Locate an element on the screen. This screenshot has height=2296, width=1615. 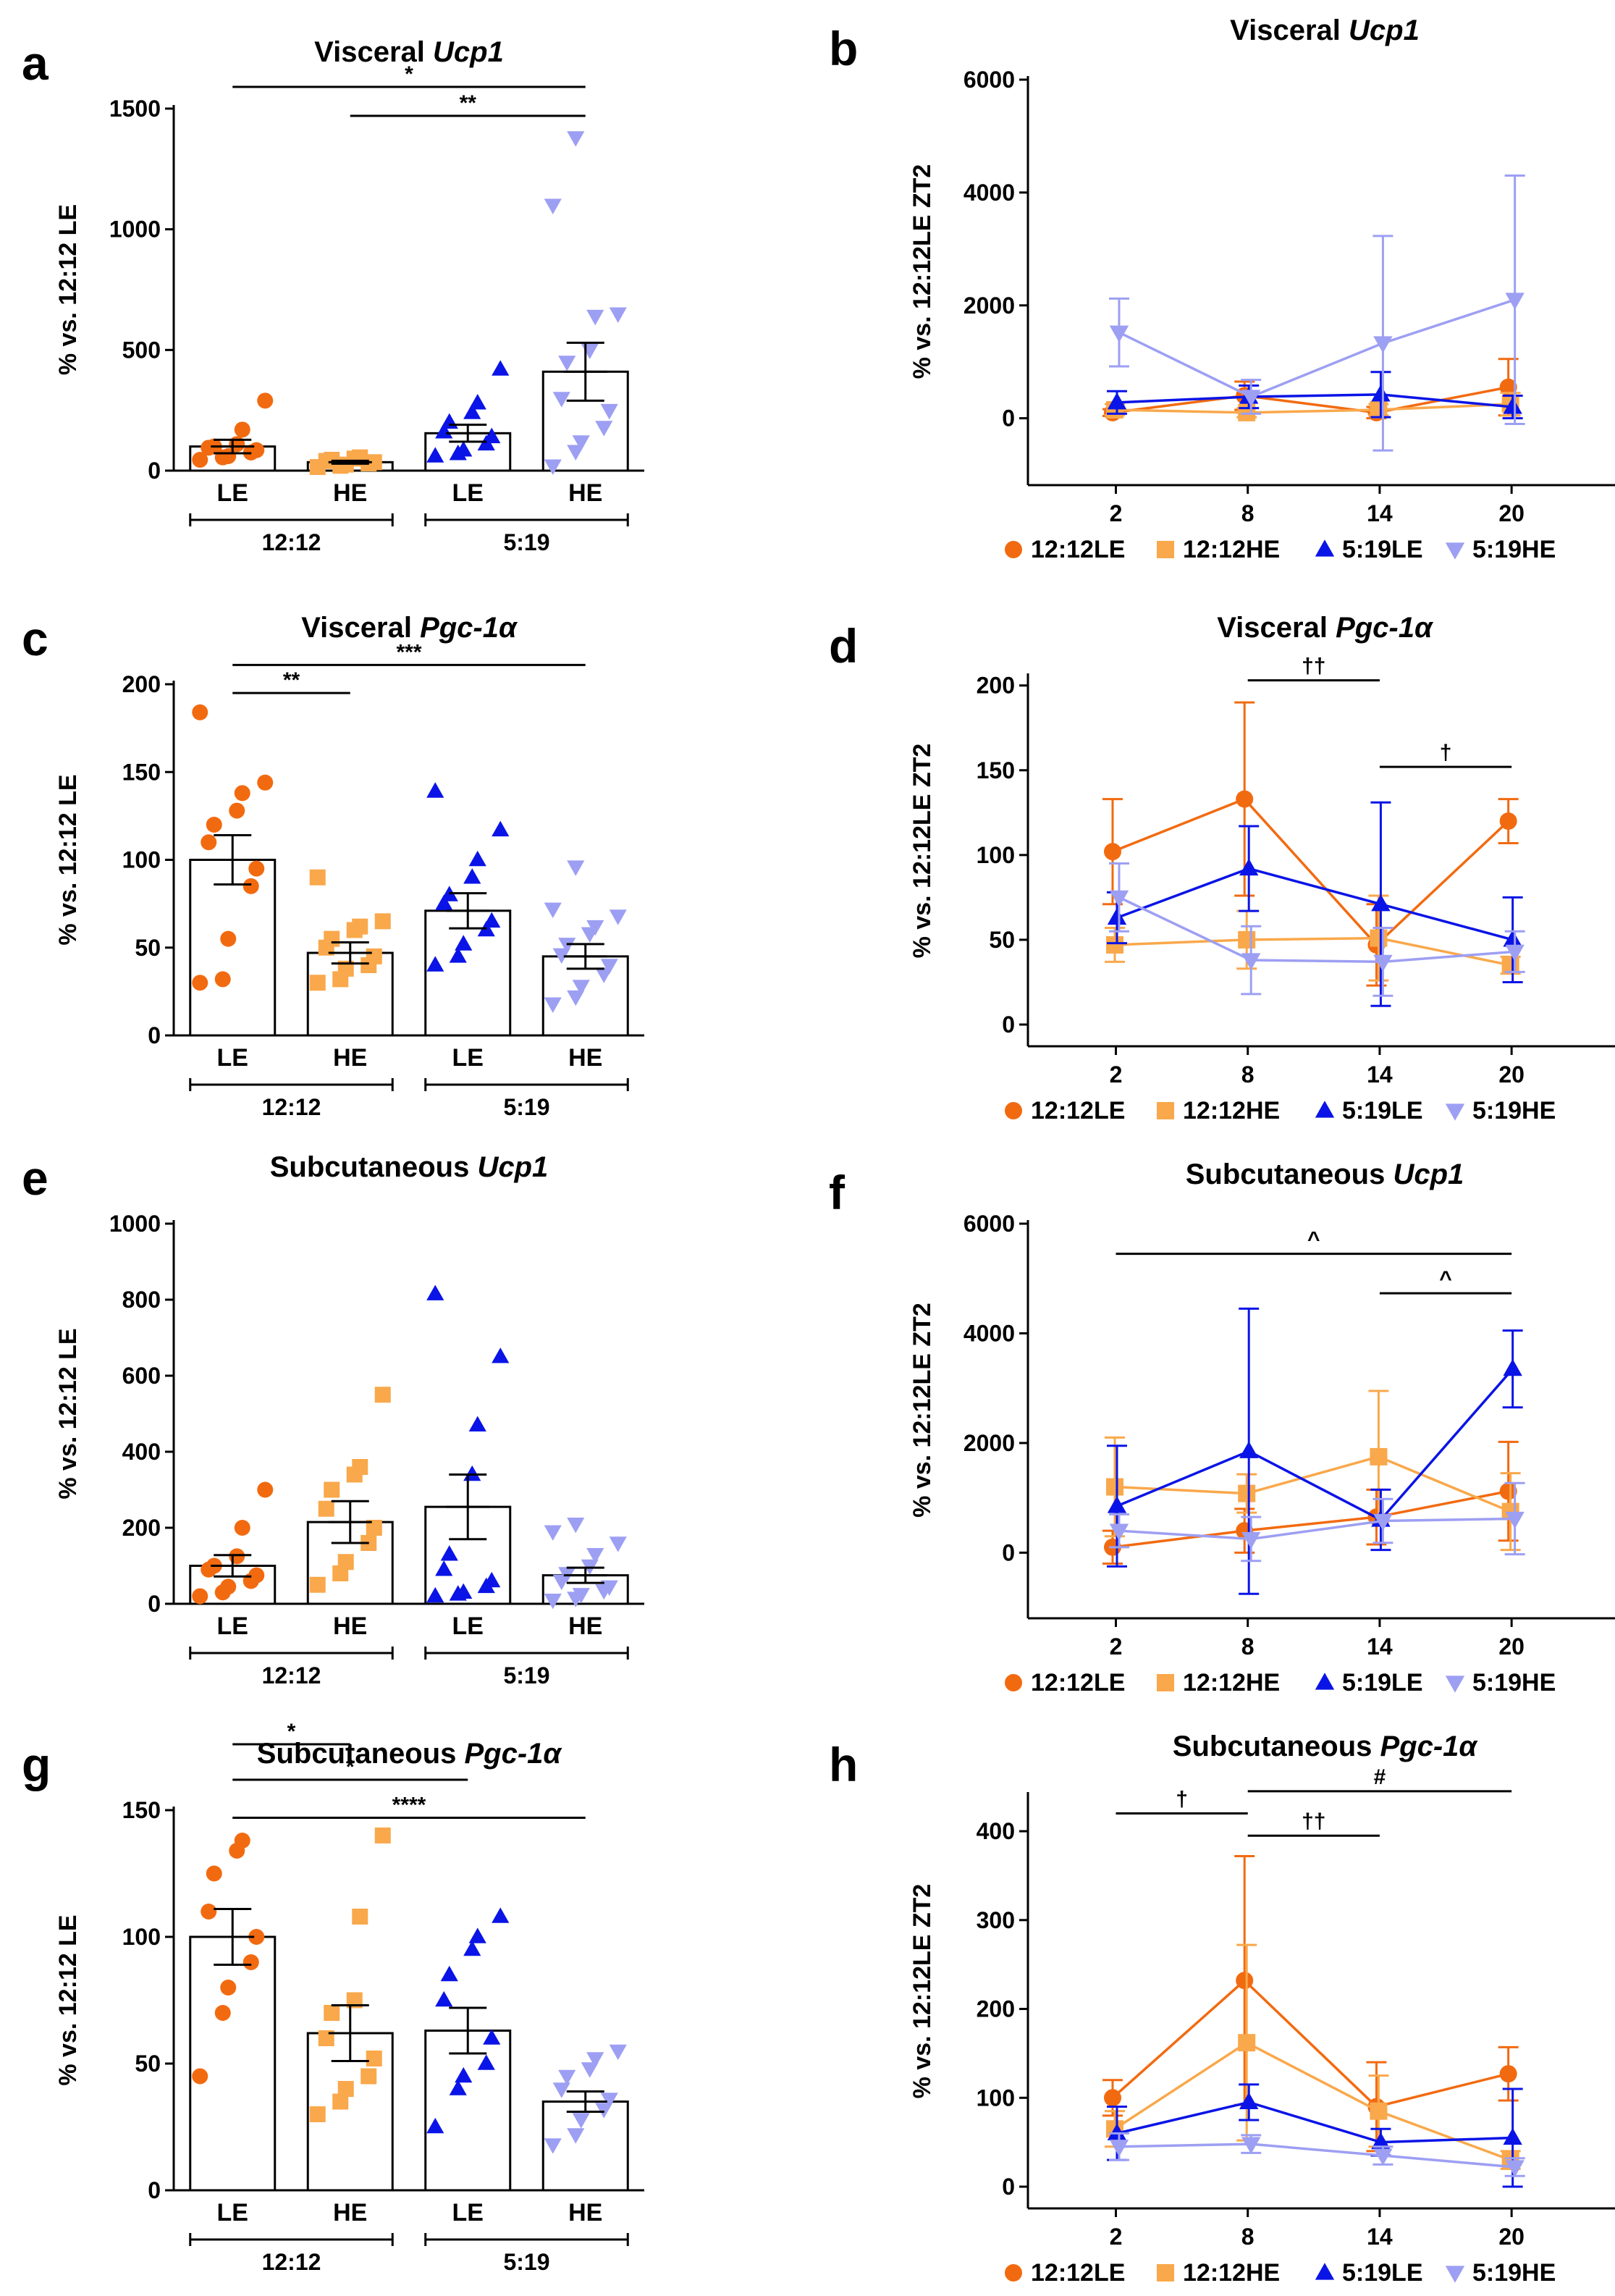
y-tick-label: 400 is located at coordinates (141, 1452).